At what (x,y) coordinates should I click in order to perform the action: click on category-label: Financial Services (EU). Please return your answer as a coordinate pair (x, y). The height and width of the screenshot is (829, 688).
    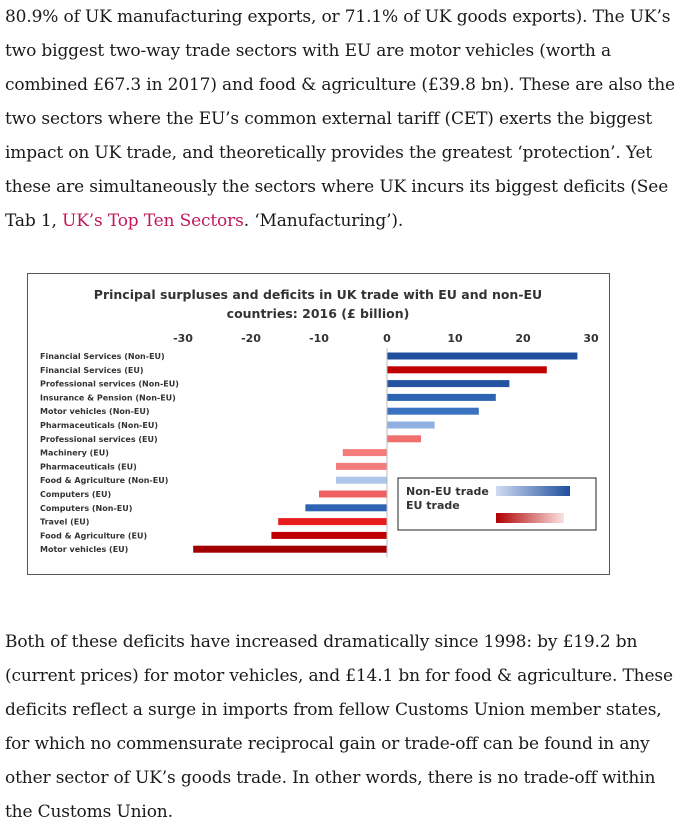
    Looking at the image, I should click on (91, 370).